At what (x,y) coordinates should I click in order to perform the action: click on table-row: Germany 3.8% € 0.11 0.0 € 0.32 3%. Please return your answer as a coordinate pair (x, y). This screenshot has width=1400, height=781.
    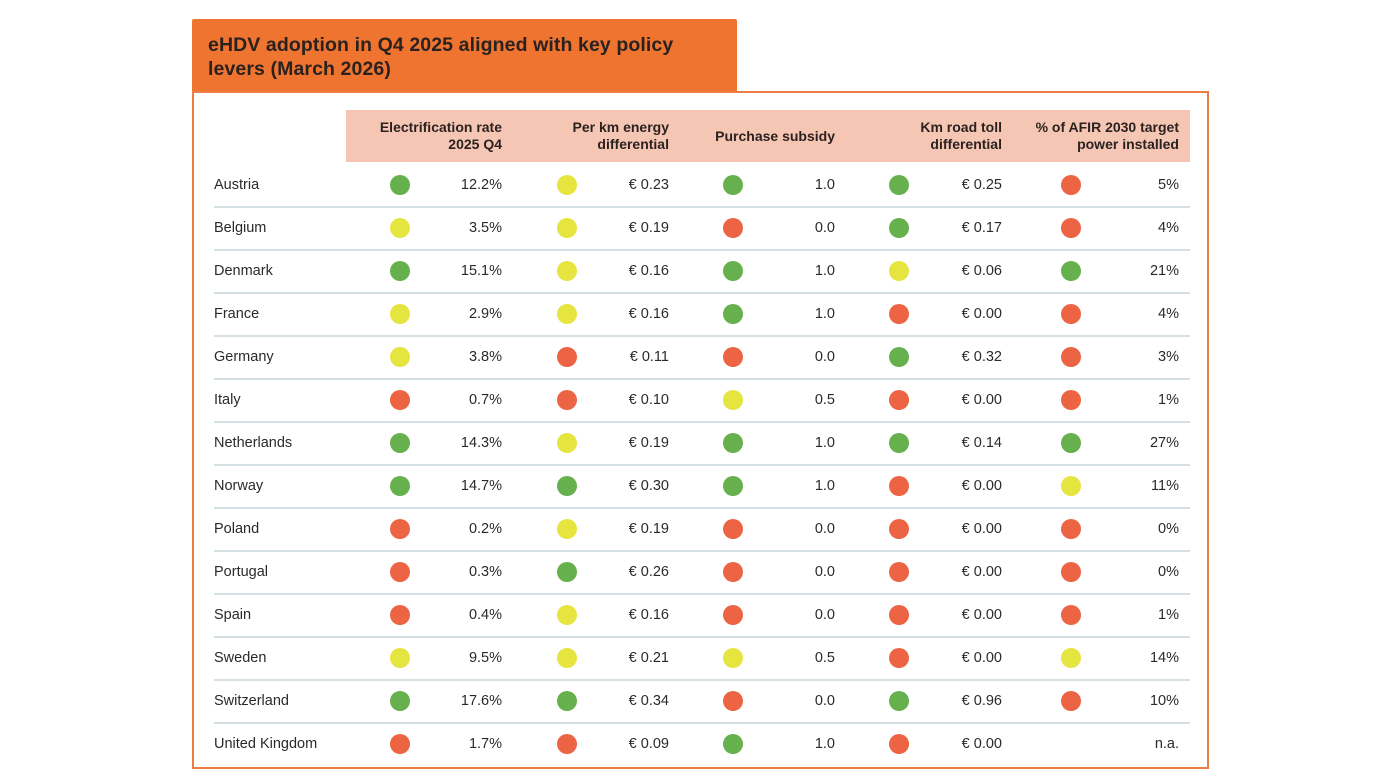
    Looking at the image, I should click on (702, 358).